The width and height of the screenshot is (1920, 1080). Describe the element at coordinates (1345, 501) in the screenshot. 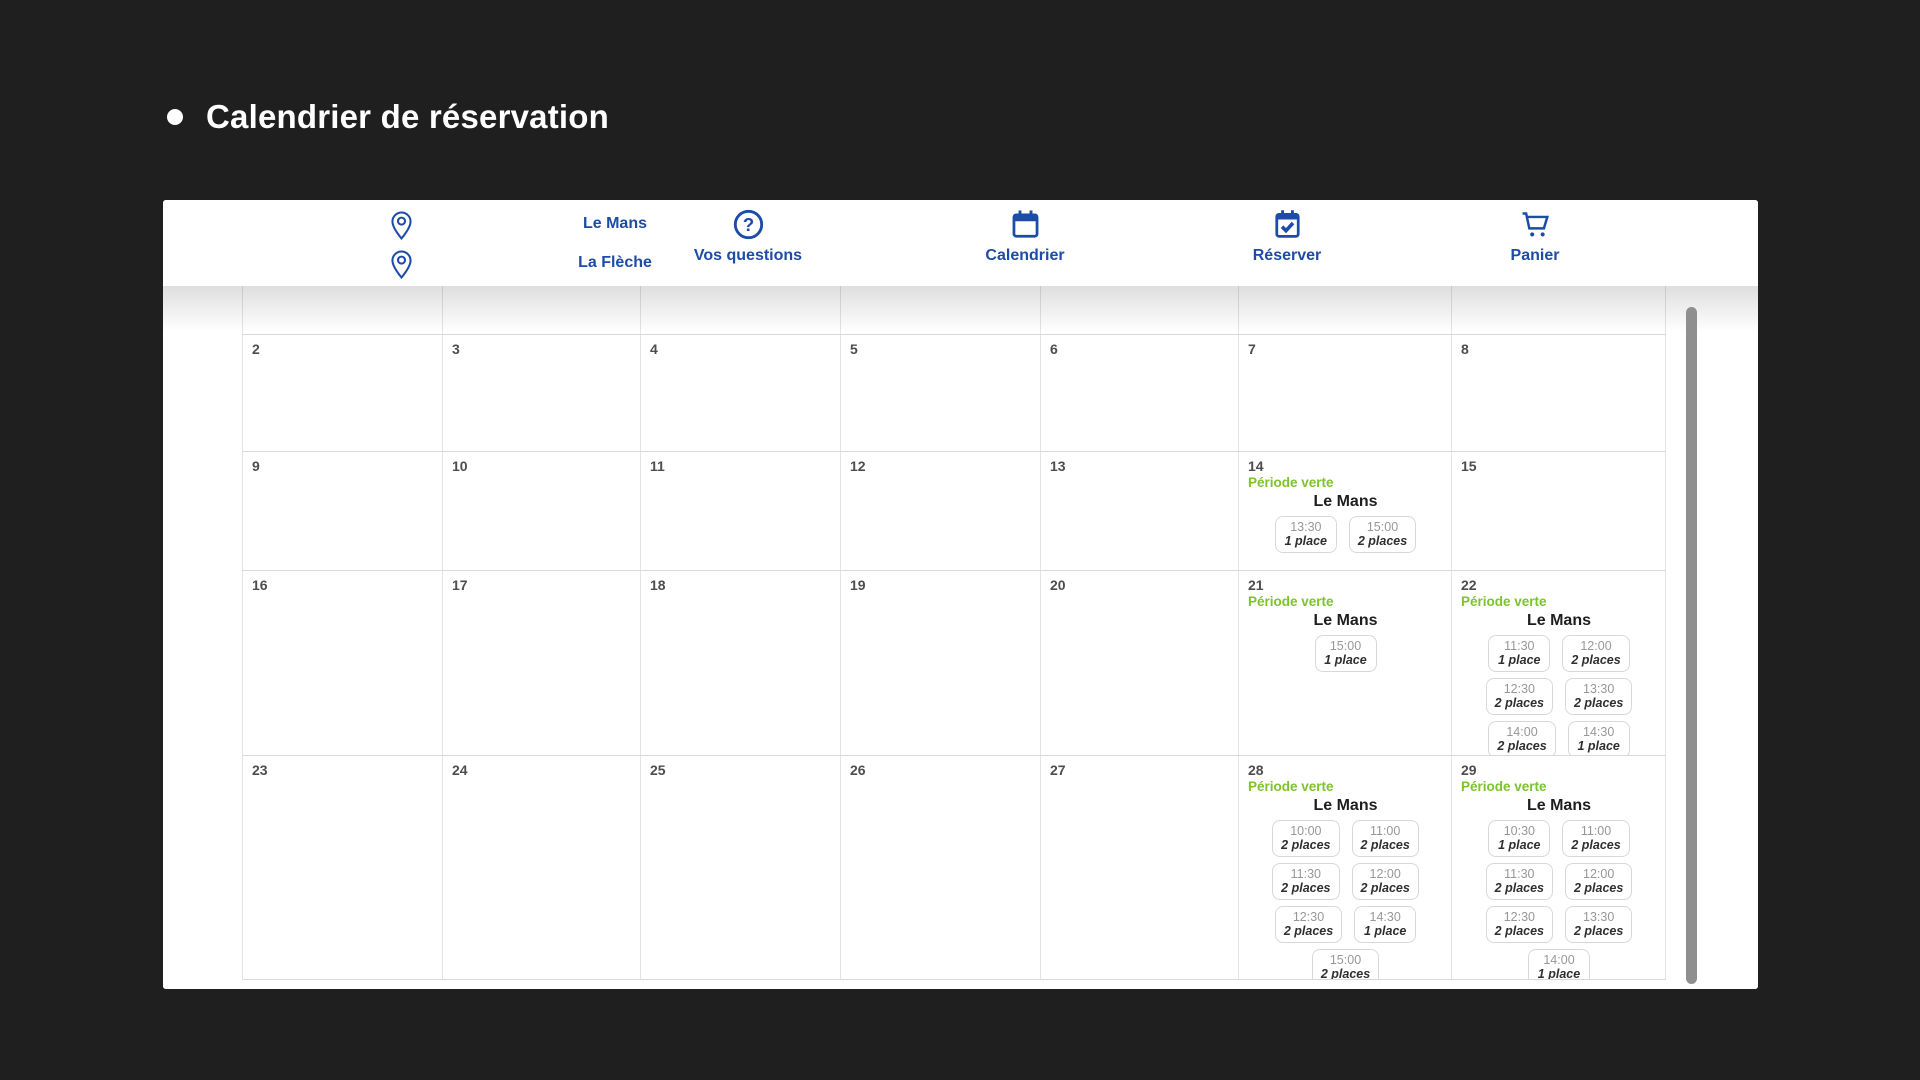

I see `venue-label: Le Mans` at that location.